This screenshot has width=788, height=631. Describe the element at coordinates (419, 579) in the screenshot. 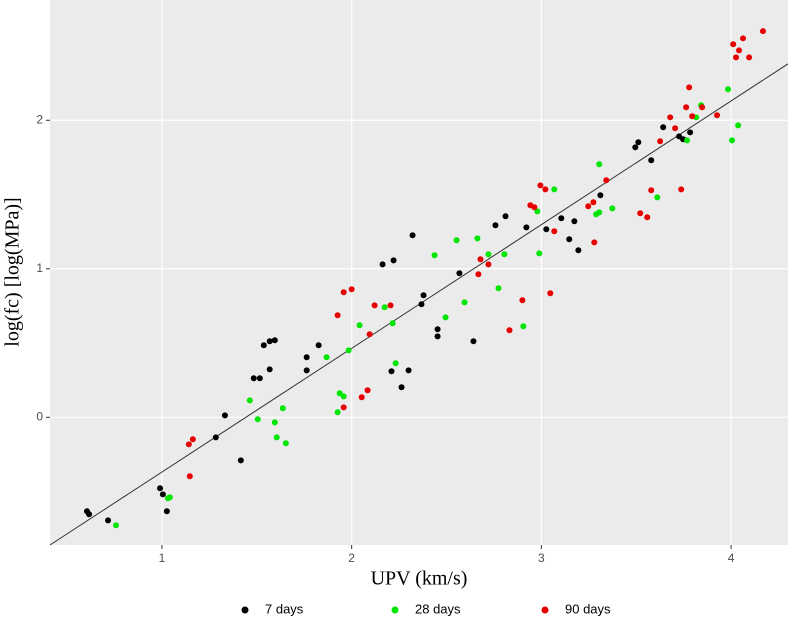

I see `x-axis-title: UPV (km/s)` at that location.